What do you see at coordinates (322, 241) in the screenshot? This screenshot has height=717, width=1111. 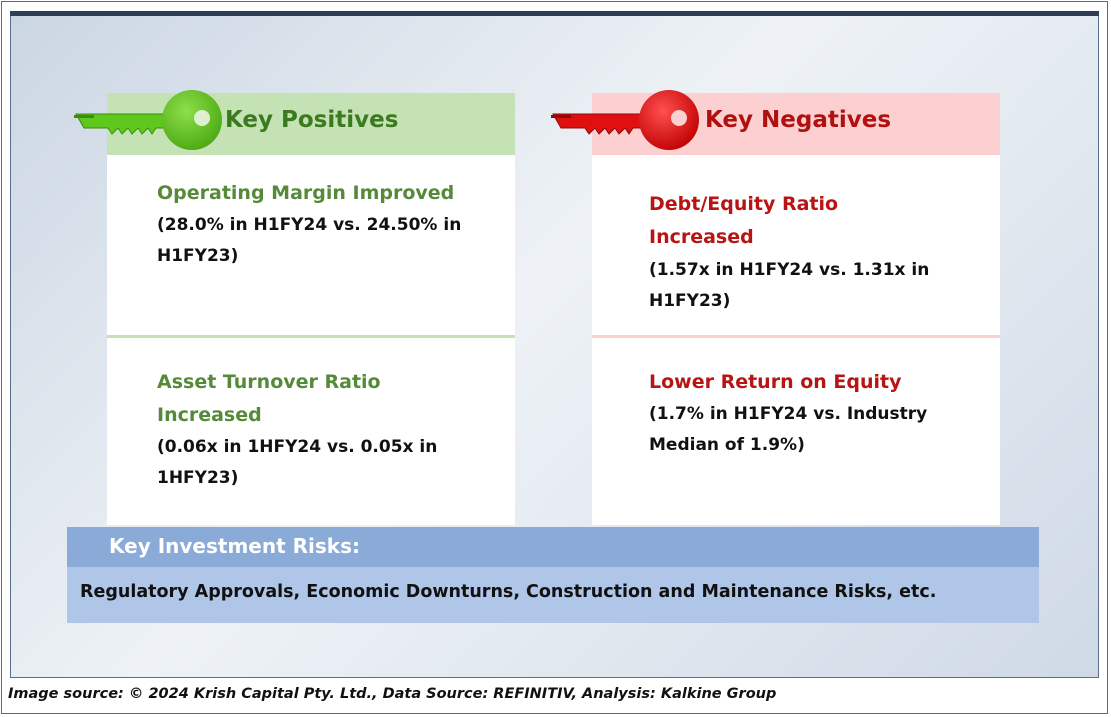 I see `positive-item-detail: (28.0% in H1FY24 vs. 24.50% in H1FY23)` at bounding box center [322, 241].